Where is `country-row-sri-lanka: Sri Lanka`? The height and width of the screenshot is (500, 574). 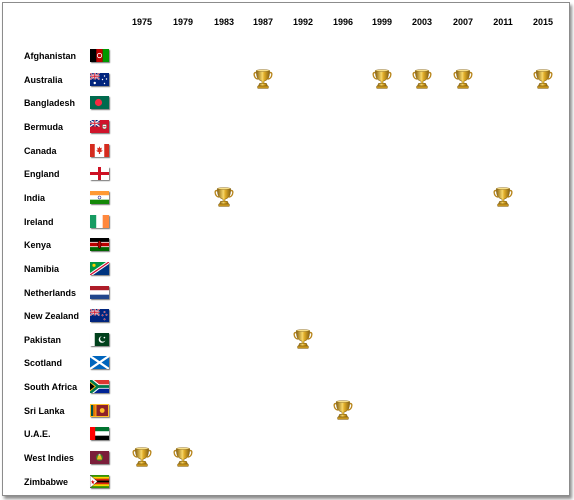
country-row-sri-lanka: Sri Lanka is located at coordinates (288, 411).